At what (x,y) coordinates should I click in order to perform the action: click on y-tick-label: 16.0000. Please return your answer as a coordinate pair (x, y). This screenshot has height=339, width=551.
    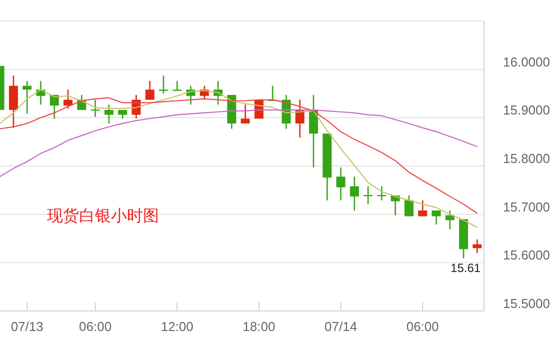
    Looking at the image, I should click on (526, 62).